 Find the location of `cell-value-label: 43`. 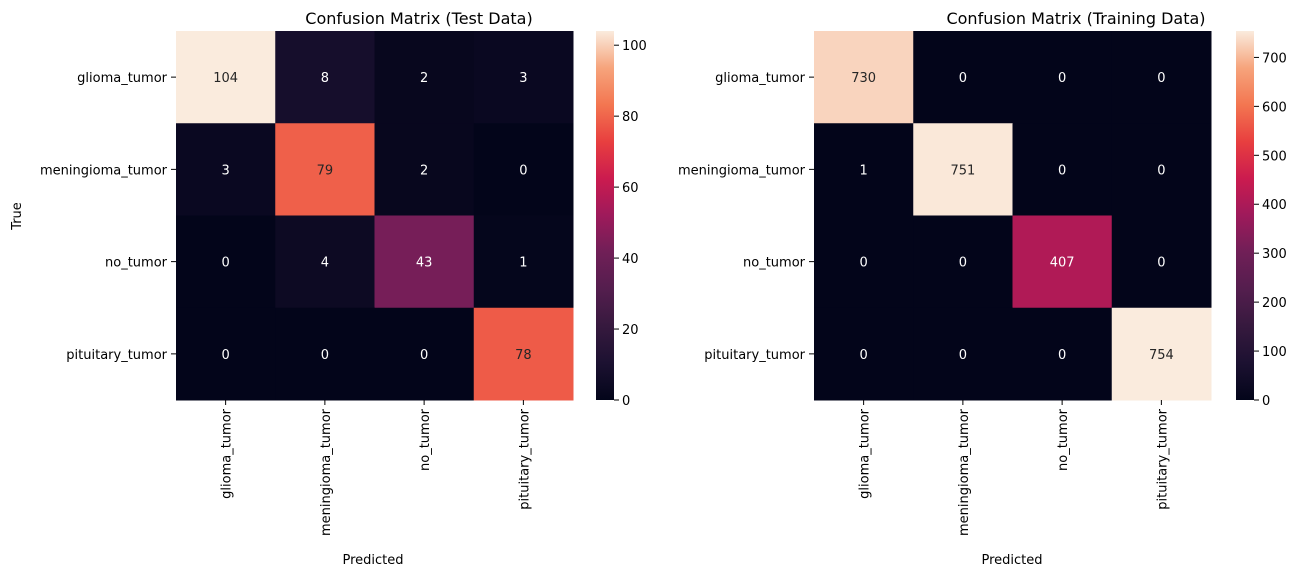

cell-value-label: 43 is located at coordinates (424, 263).